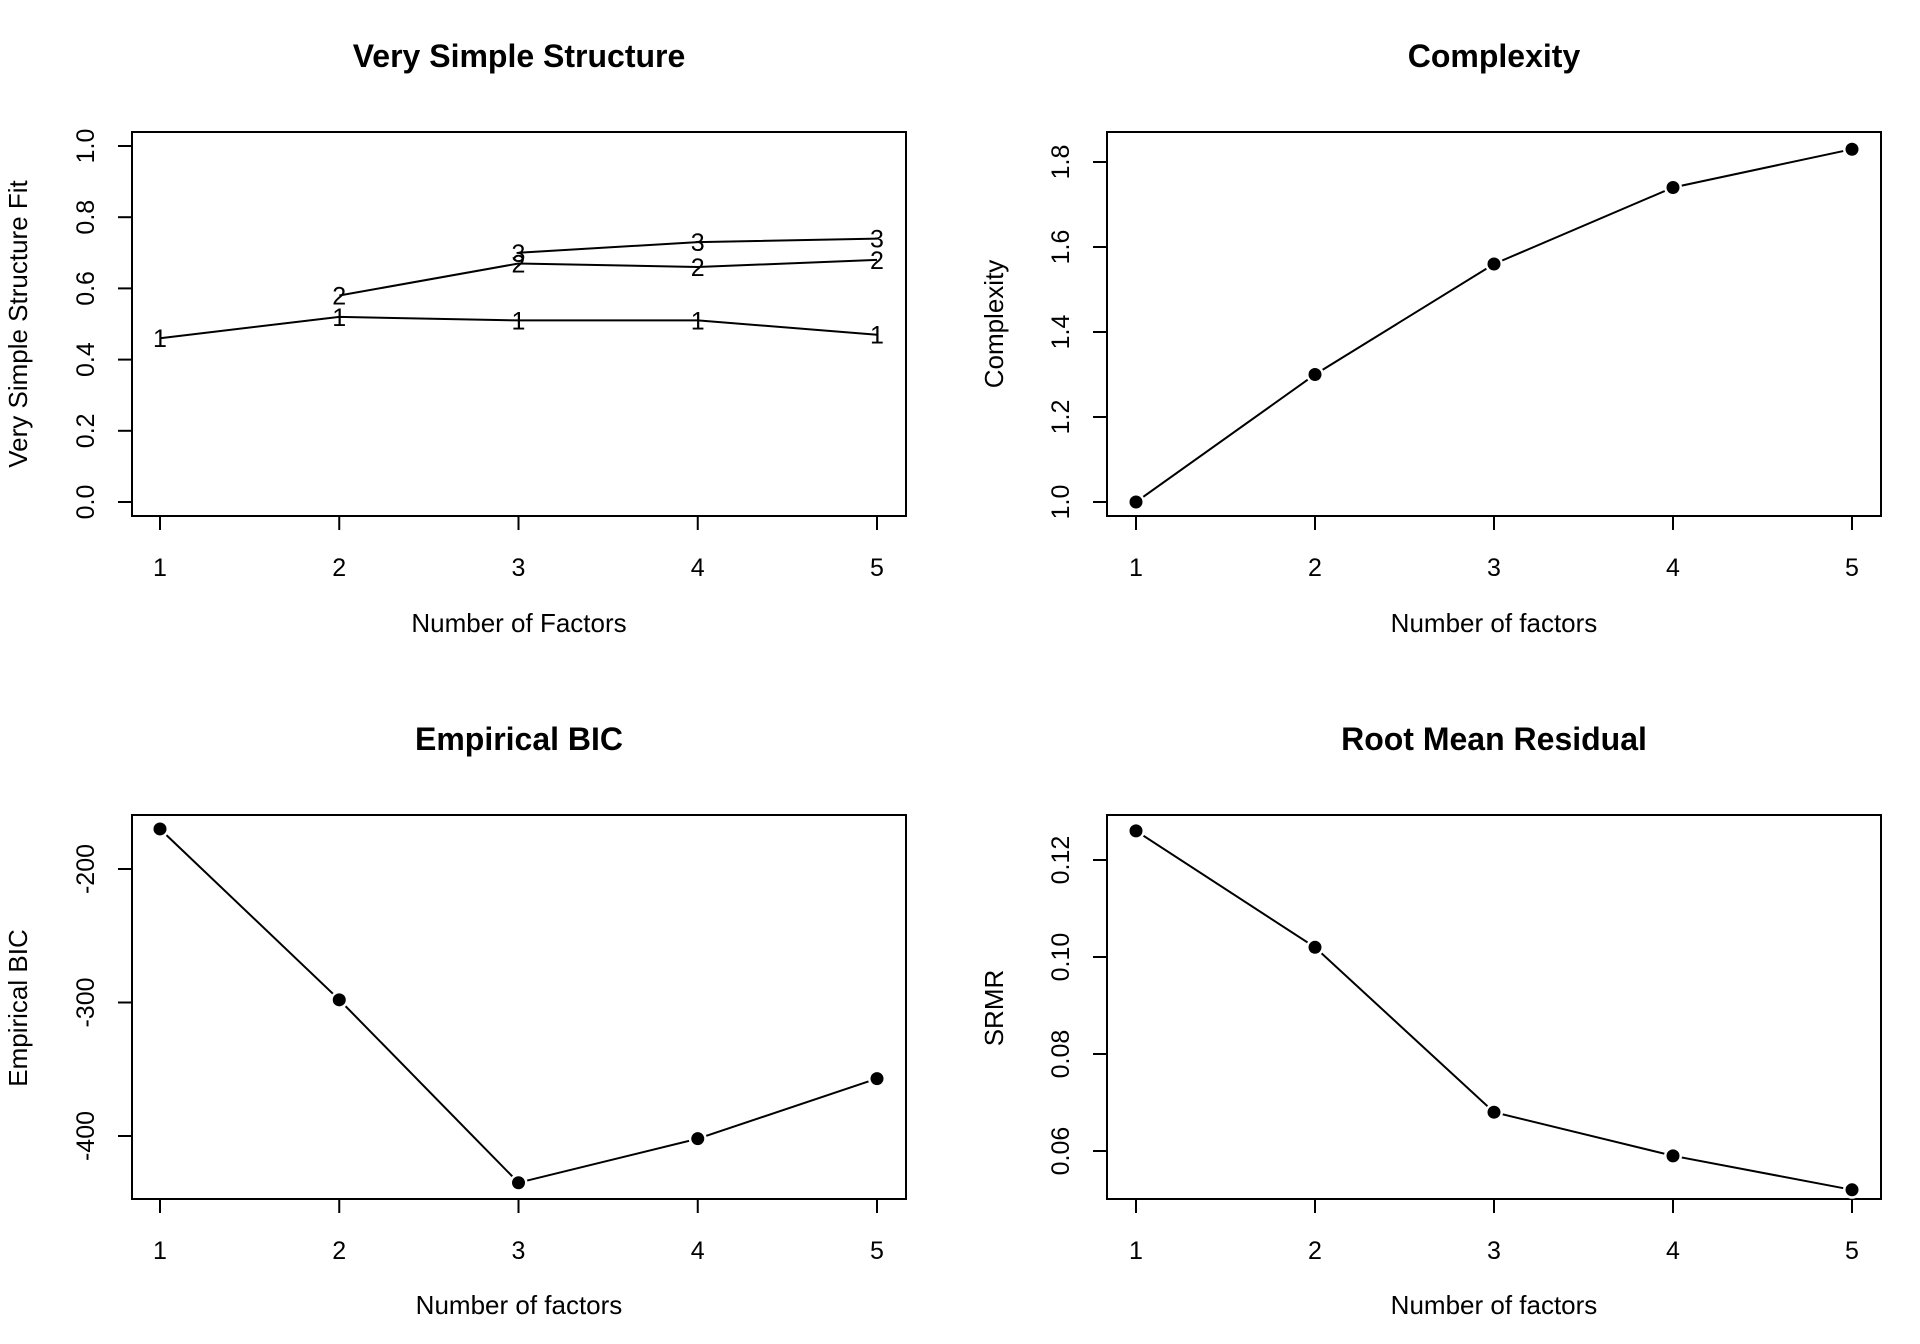 The height and width of the screenshot is (1344, 1920). What do you see at coordinates (994, 1008) in the screenshot?
I see `y-axis-label: SRMR` at bounding box center [994, 1008].